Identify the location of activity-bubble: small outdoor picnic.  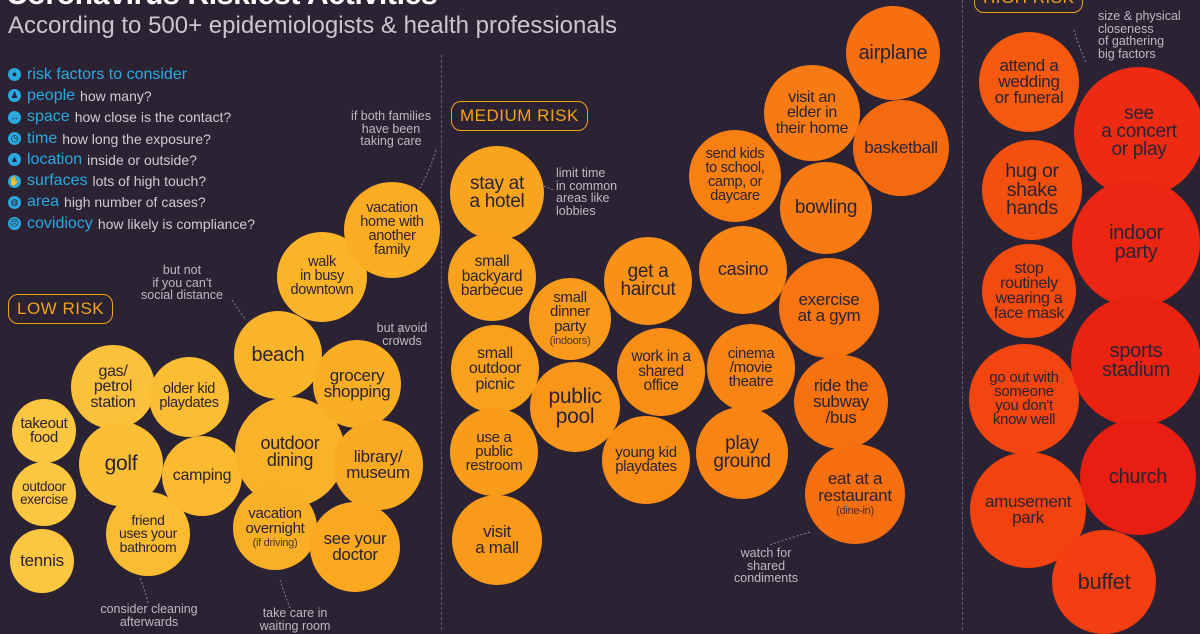
(495, 369).